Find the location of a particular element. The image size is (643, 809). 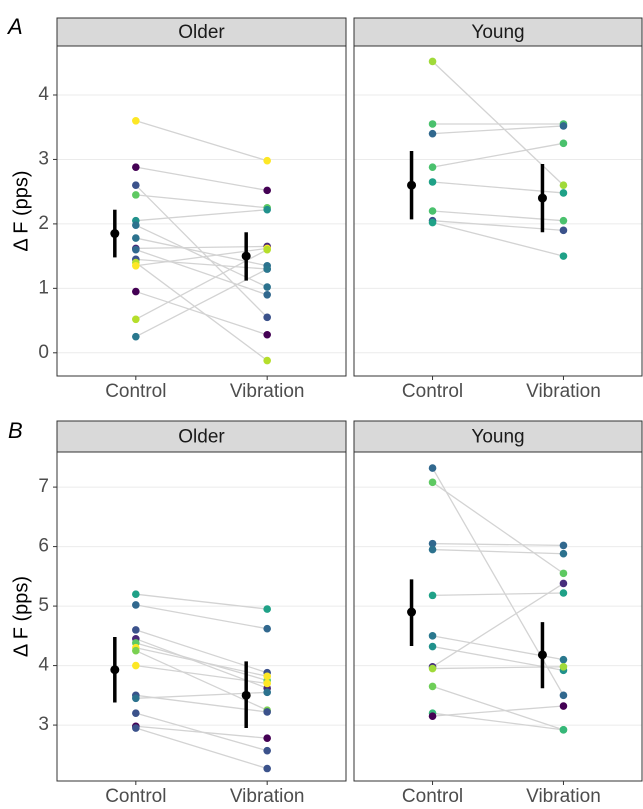

y-axis-label: Δ F (pps) is located at coordinates (21, 616).